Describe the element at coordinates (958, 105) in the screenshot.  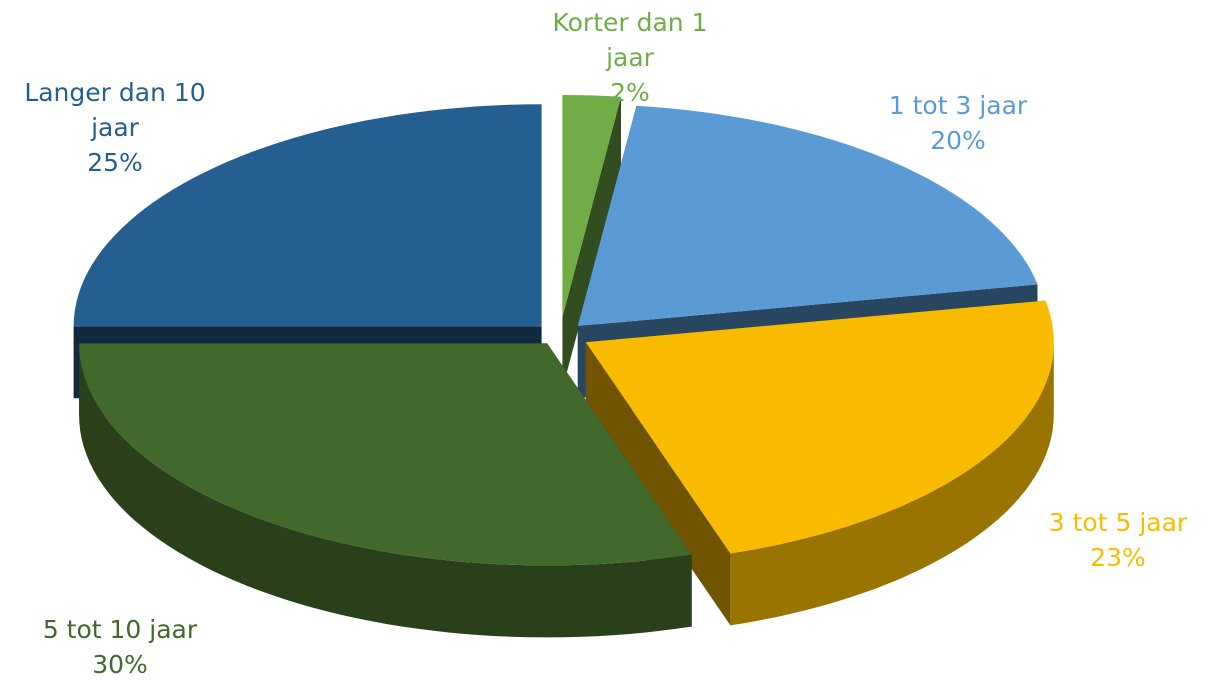
I see `category-label: 1 tot 3 jaar` at that location.